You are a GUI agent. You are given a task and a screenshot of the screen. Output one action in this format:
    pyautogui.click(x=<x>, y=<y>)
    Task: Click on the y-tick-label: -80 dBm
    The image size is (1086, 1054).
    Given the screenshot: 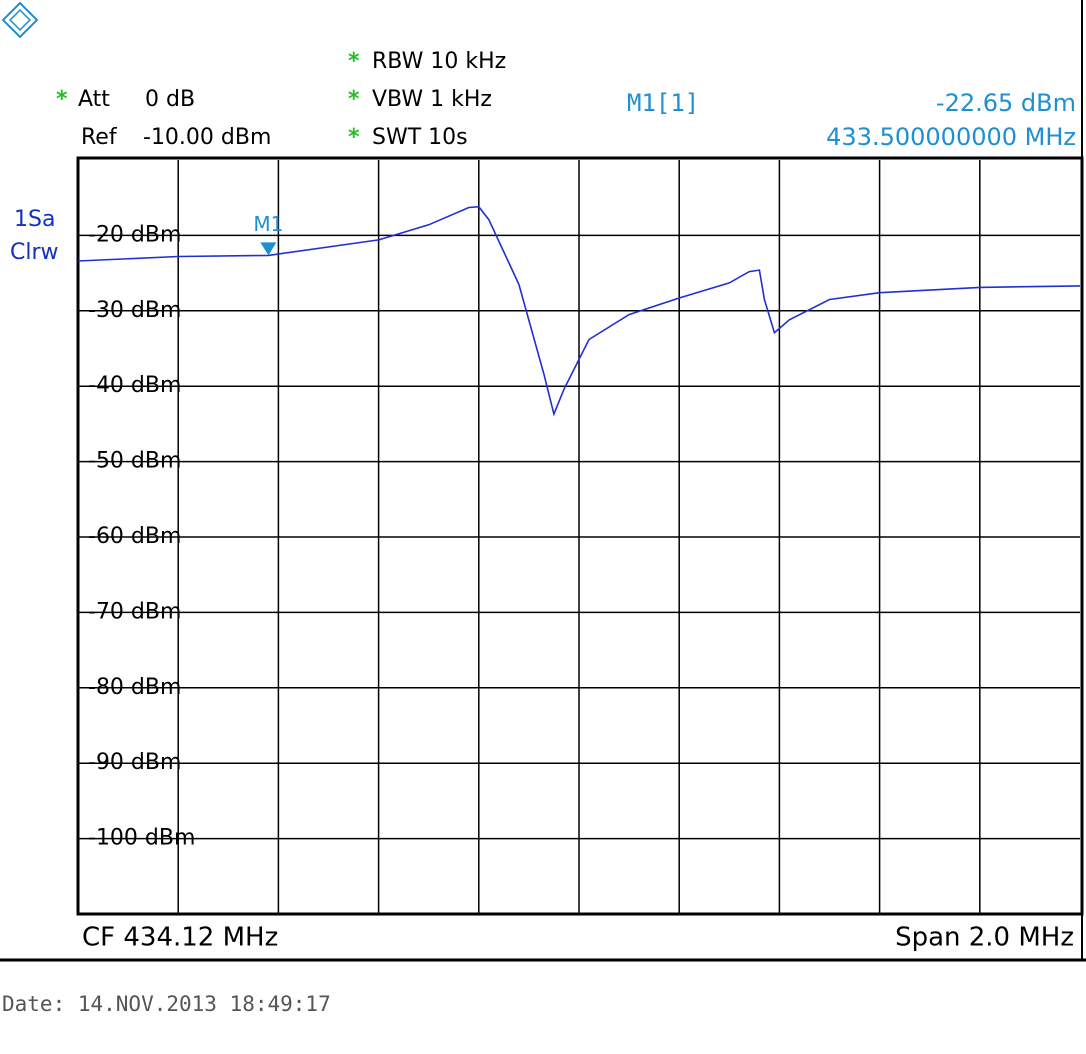 What is the action you would take?
    pyautogui.click(x=134, y=687)
    